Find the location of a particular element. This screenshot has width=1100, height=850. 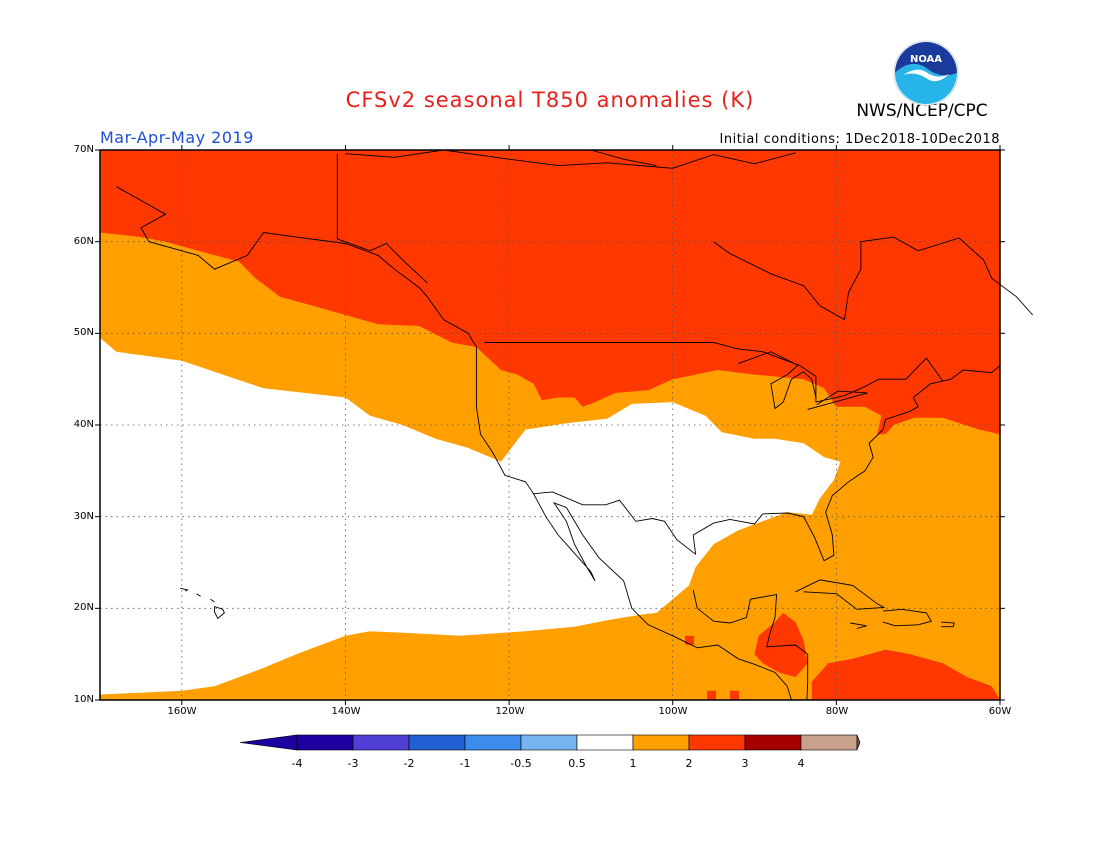

lat-label-50n: 50N is located at coordinates (83, 332).